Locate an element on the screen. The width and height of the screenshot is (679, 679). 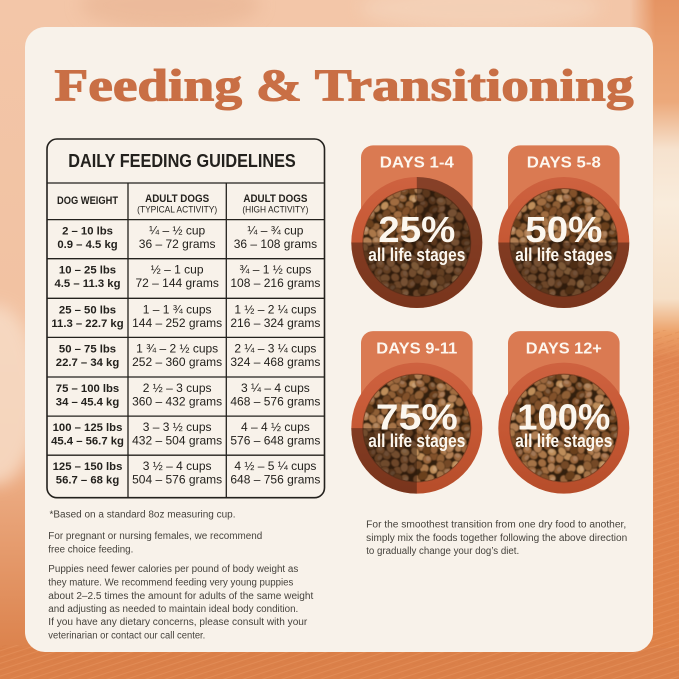
svg-text: (TYPICAL ACTIVITY) is located at coordinates (177, 210).